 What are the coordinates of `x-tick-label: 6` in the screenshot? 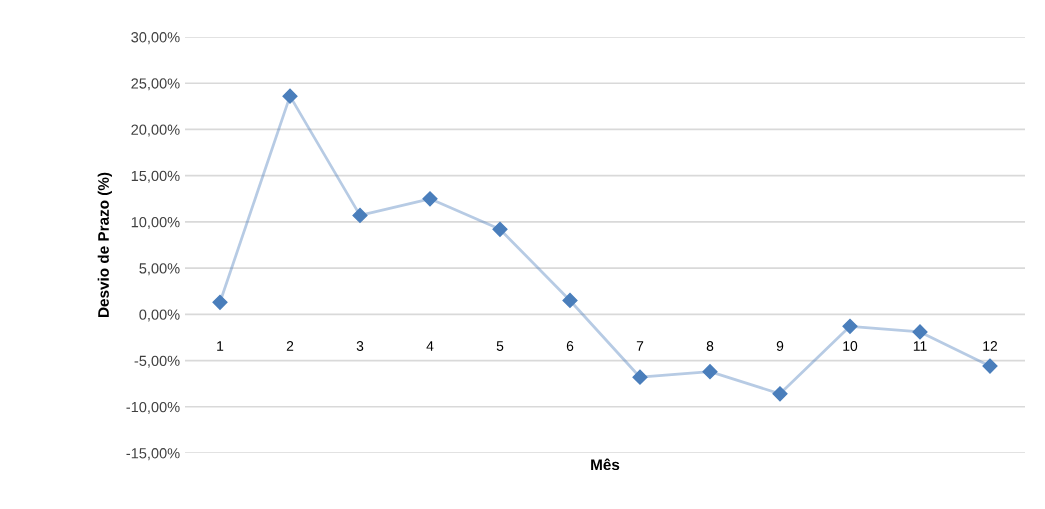 It's located at (570, 346).